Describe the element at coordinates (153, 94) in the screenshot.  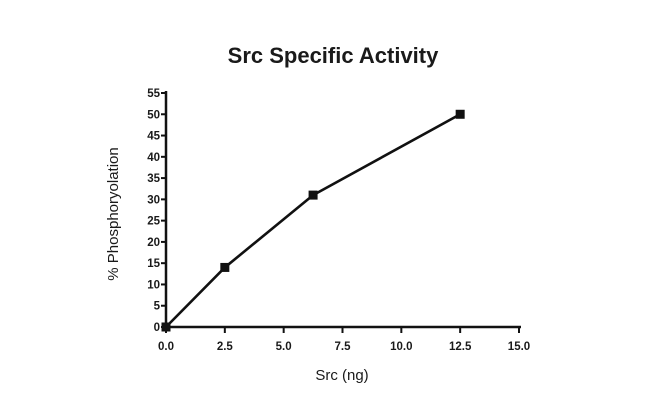
I see `y-tick-label: 55` at that location.